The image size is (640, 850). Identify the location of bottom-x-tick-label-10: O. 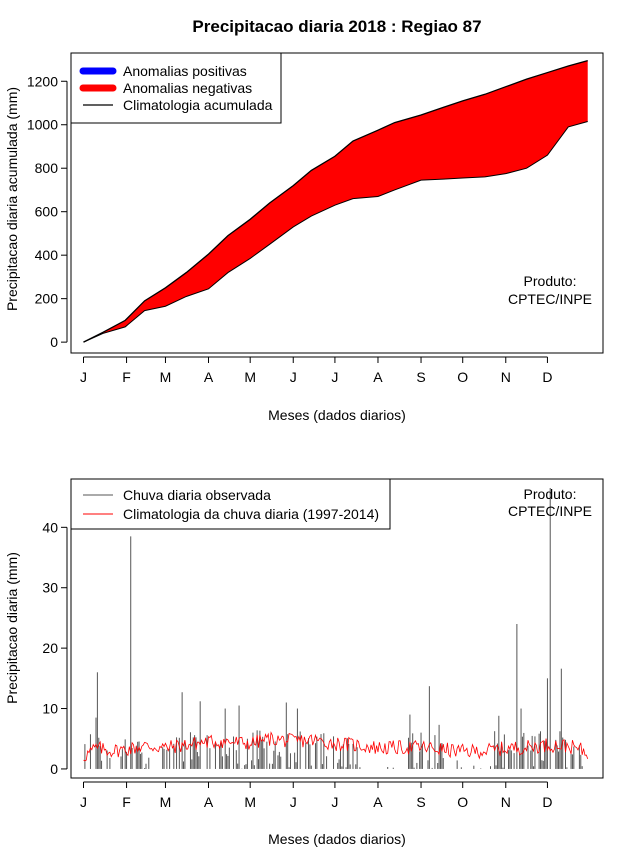
(462, 802).